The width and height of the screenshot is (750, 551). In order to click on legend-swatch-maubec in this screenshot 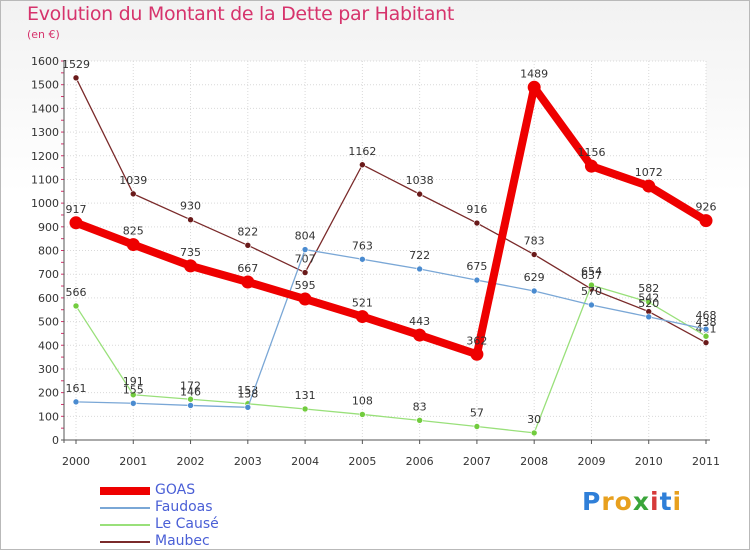, I will do `click(125, 542)`.